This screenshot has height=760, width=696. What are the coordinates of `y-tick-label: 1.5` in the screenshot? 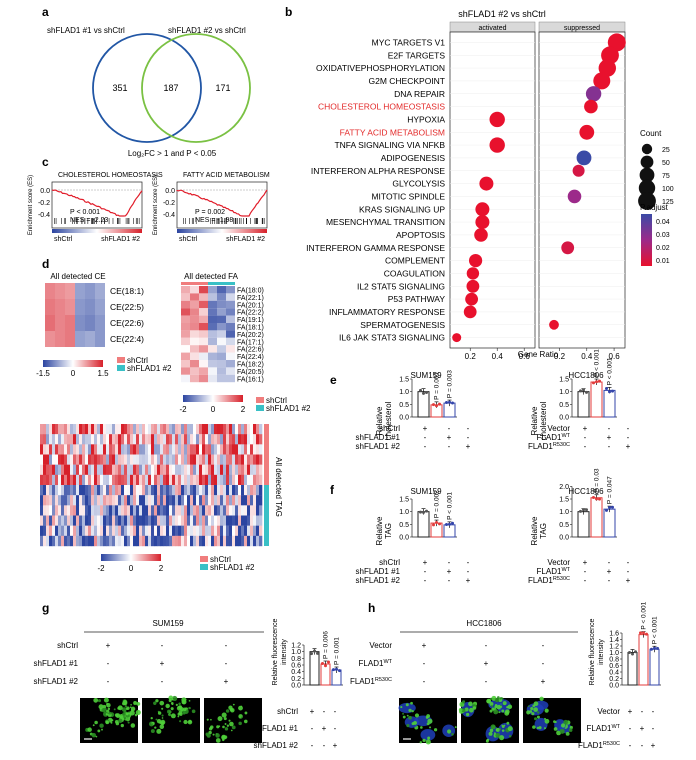 It's located at (404, 500).